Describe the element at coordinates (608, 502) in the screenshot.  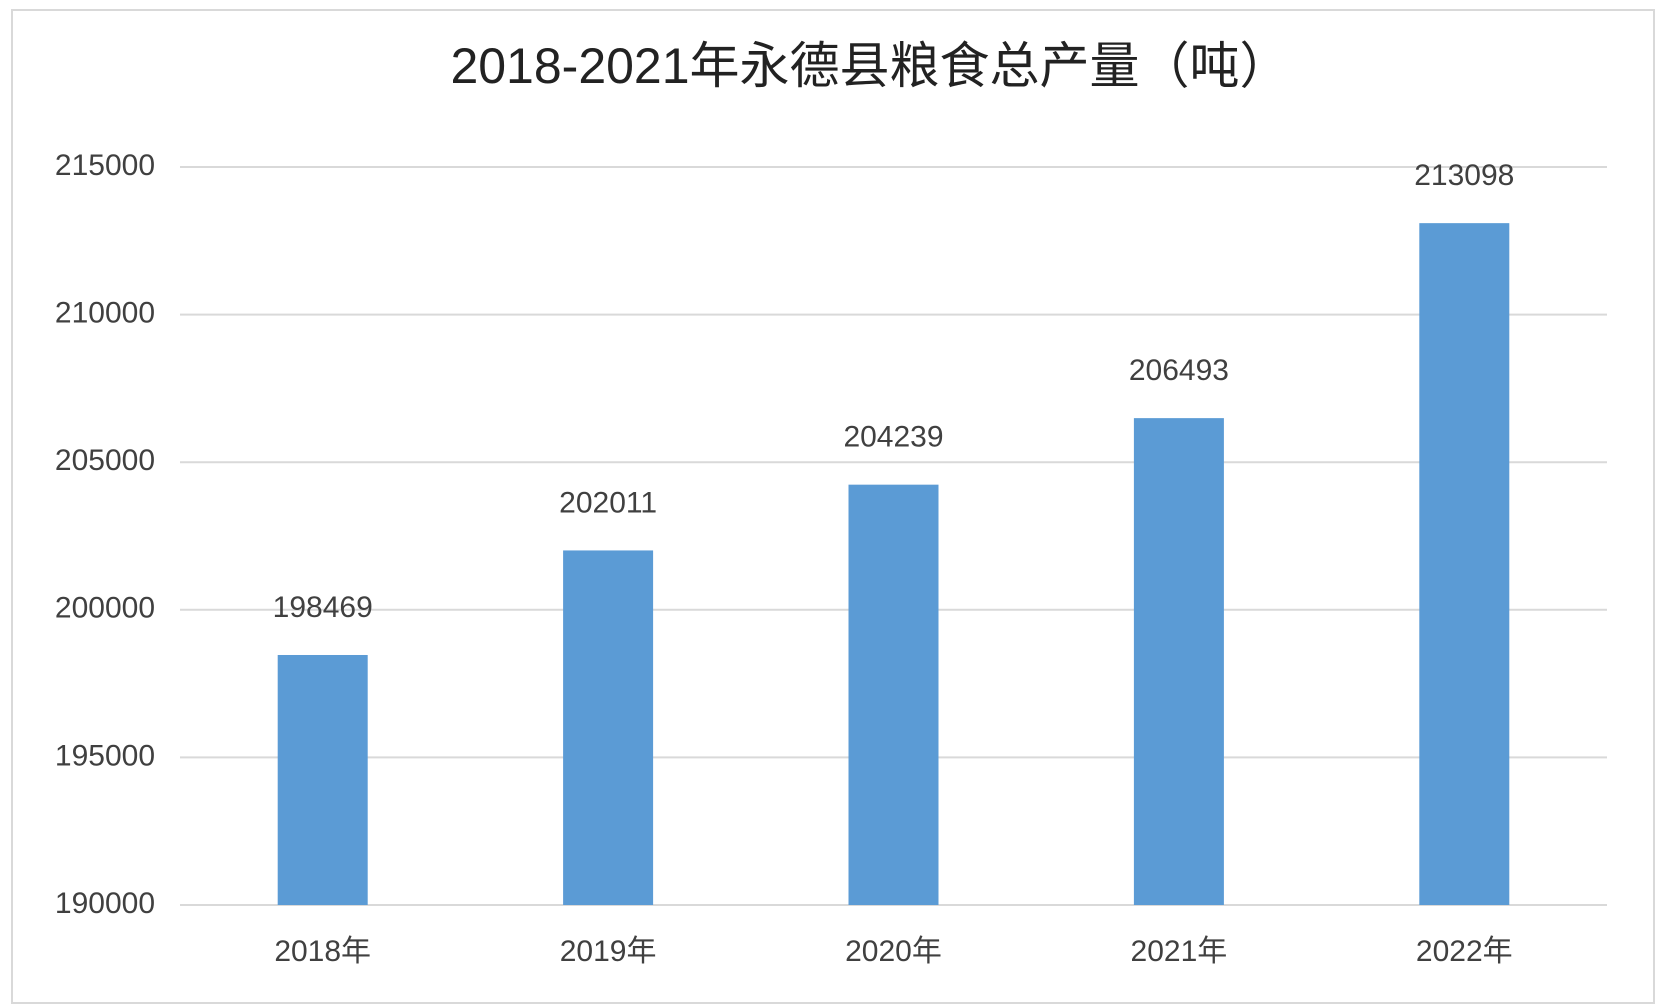
I see `data-label: 202011` at that location.